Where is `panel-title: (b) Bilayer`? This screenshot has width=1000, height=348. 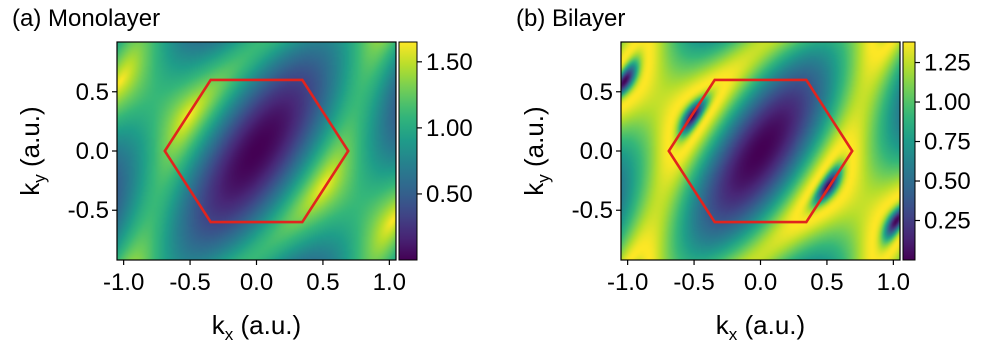
panel-title: (b) Bilayer is located at coordinates (570, 18).